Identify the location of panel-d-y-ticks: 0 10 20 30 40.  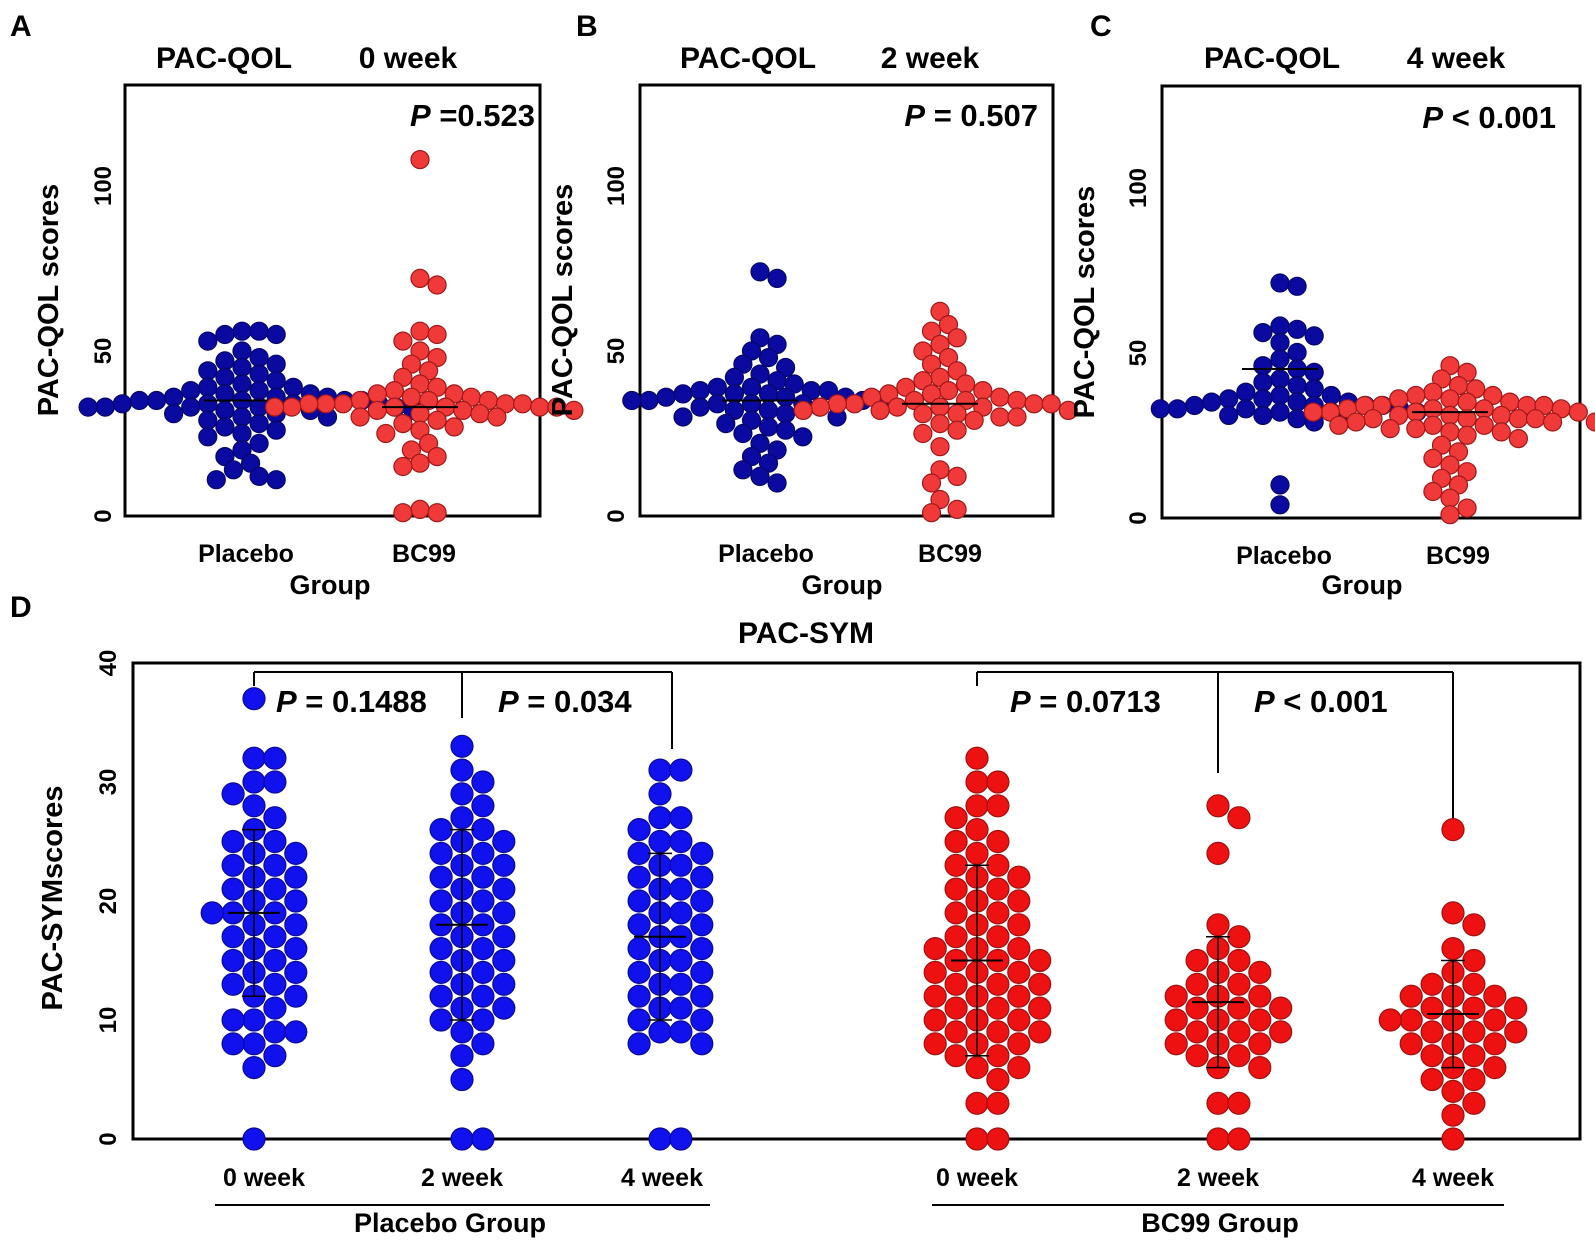
(108, 898).